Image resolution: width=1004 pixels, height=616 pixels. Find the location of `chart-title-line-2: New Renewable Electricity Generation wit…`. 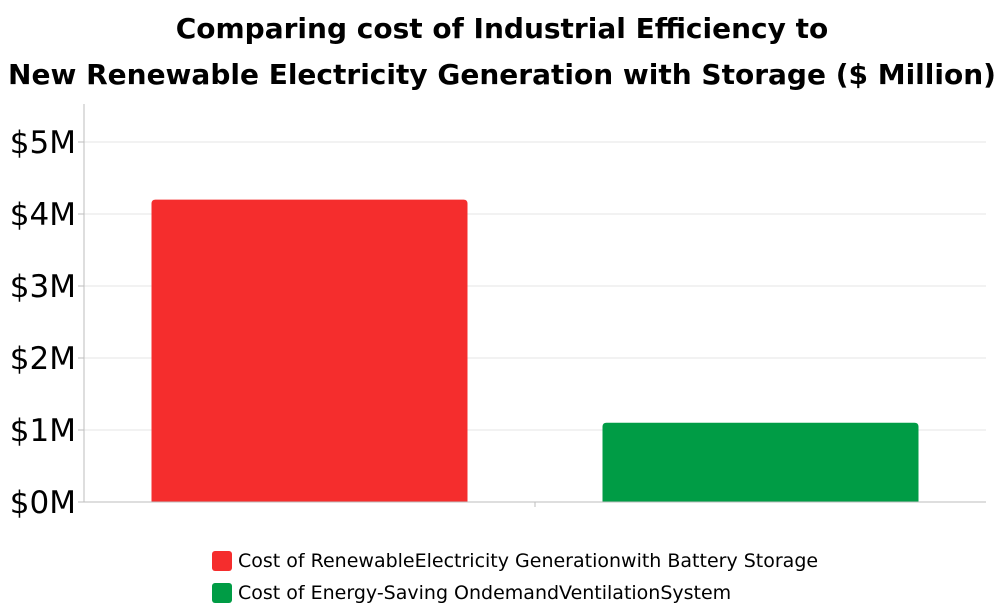

chart-title-line-2: New Renewable Electricity Generation wit… is located at coordinates (502, 74).